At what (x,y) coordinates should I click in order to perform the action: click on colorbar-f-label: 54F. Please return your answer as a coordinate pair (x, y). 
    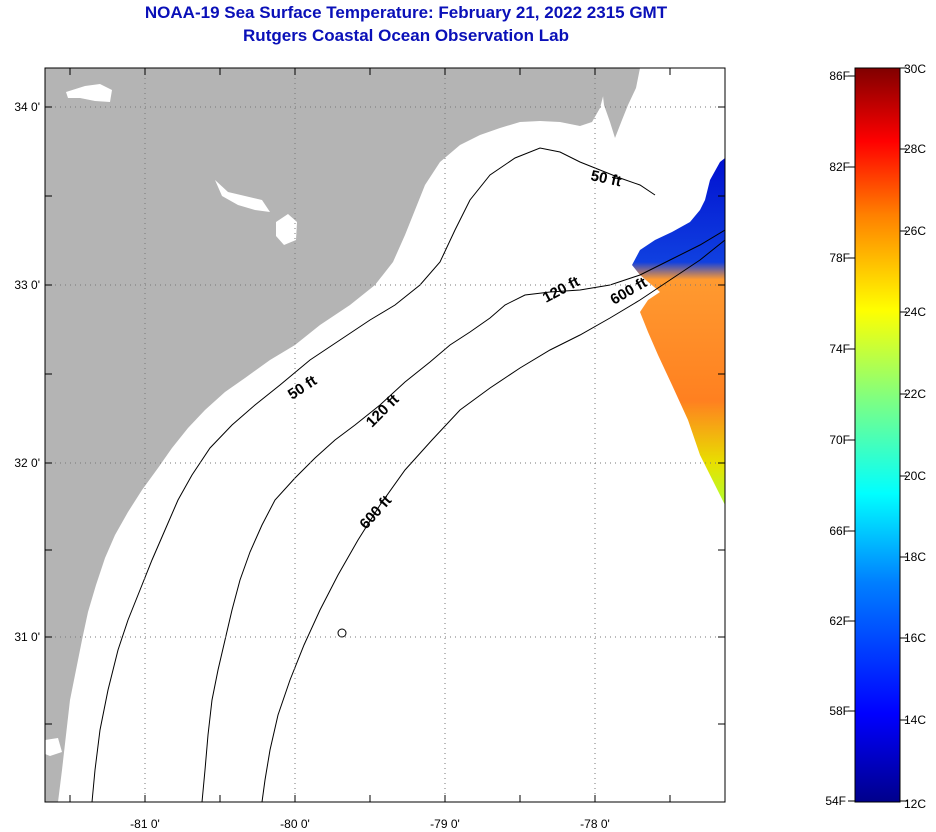
    Looking at the image, I should click on (835, 801).